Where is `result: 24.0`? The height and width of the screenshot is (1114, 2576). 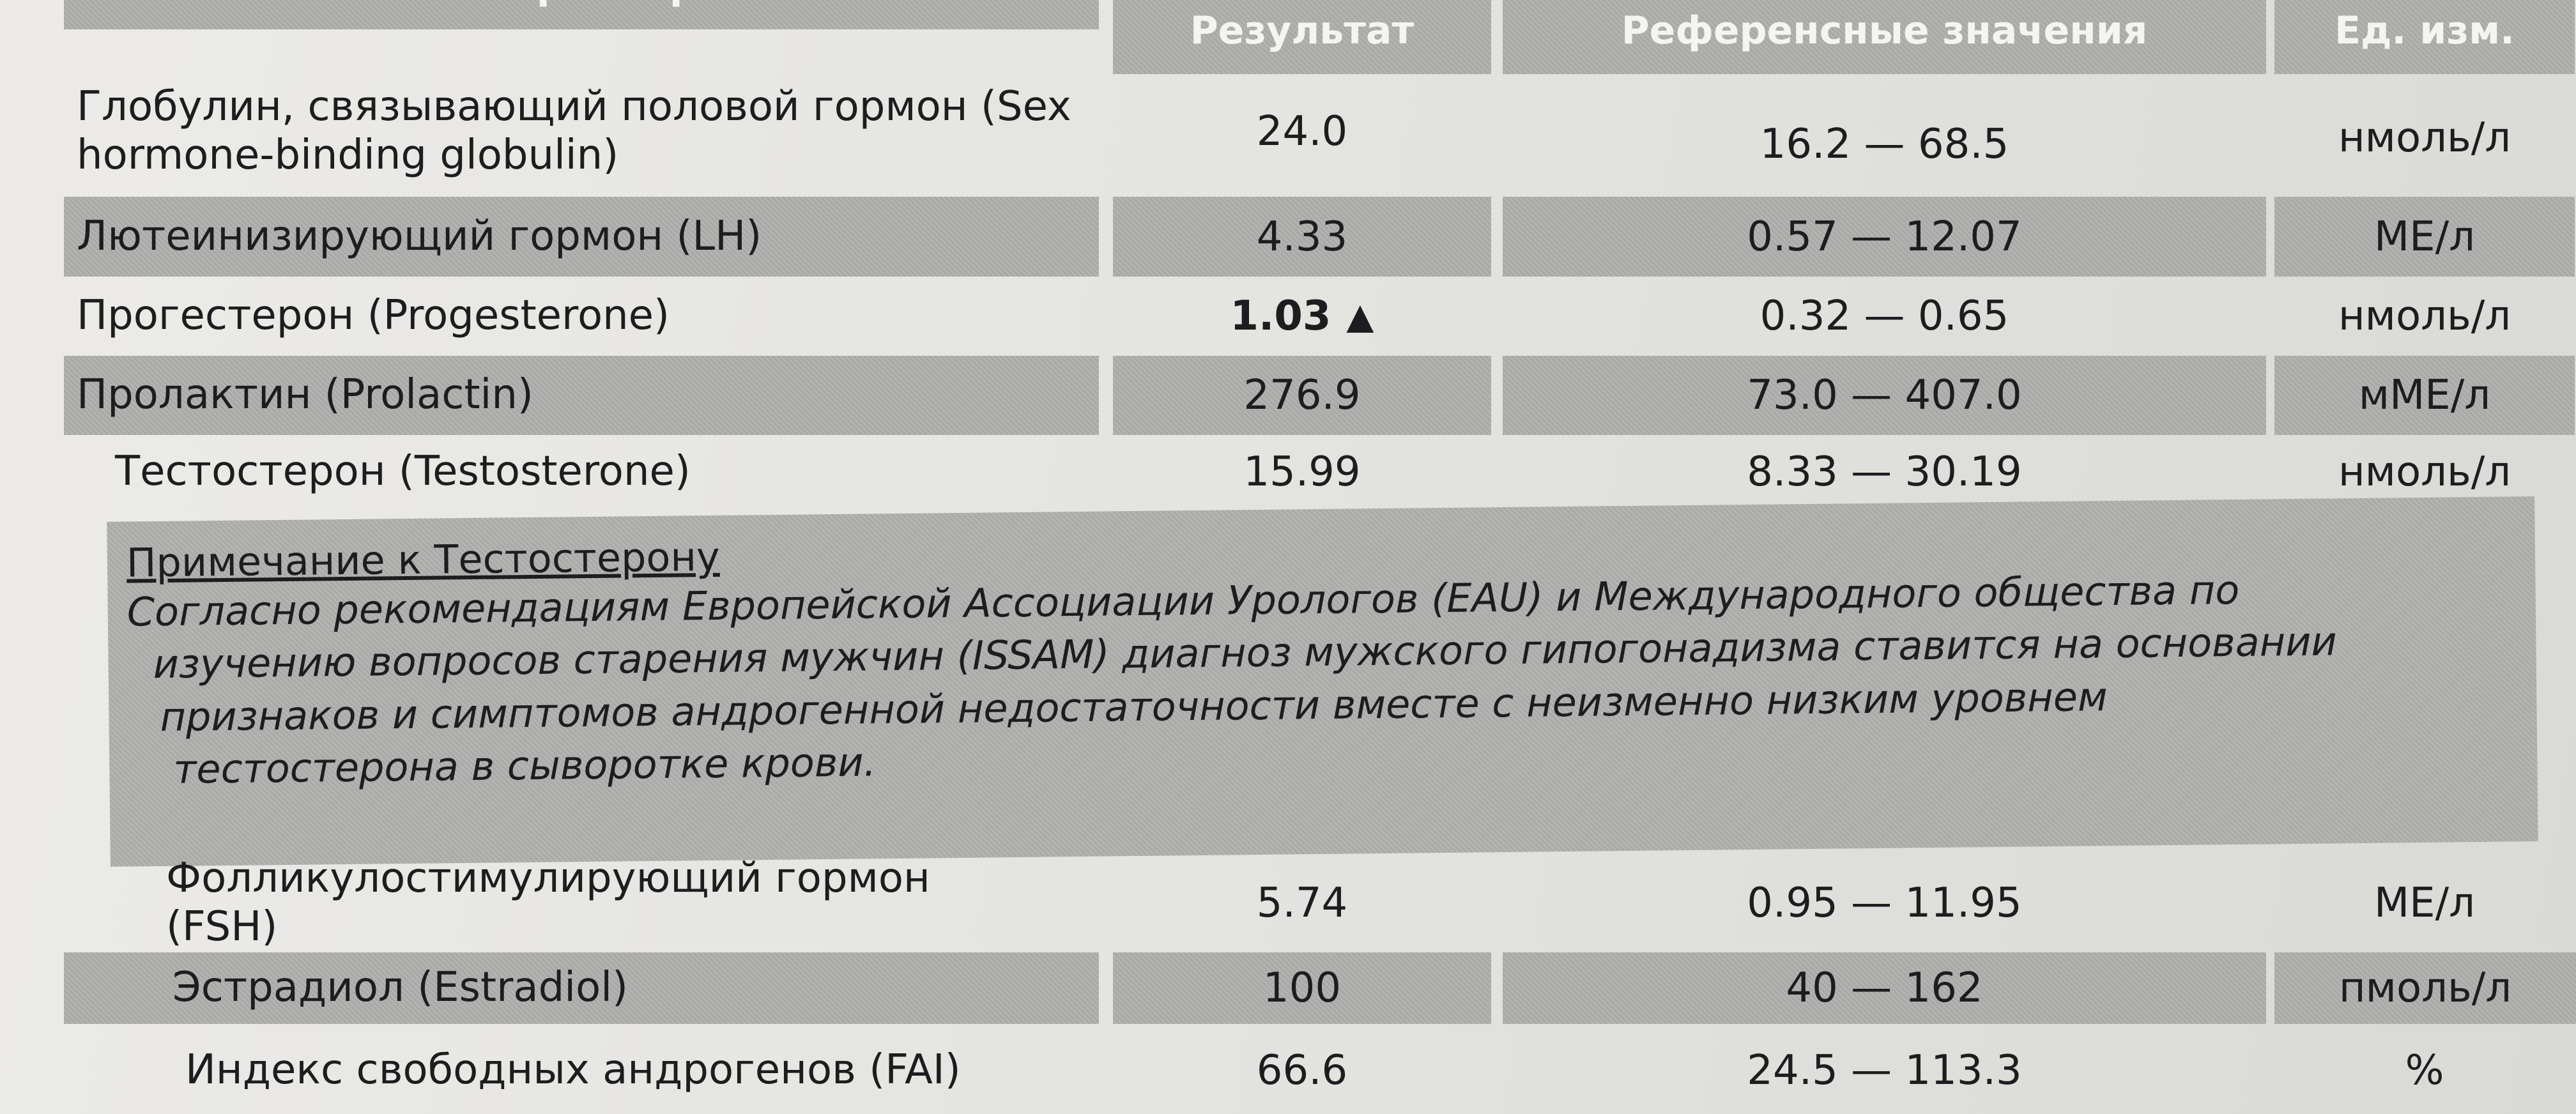
result: 24.0 is located at coordinates (1302, 131).